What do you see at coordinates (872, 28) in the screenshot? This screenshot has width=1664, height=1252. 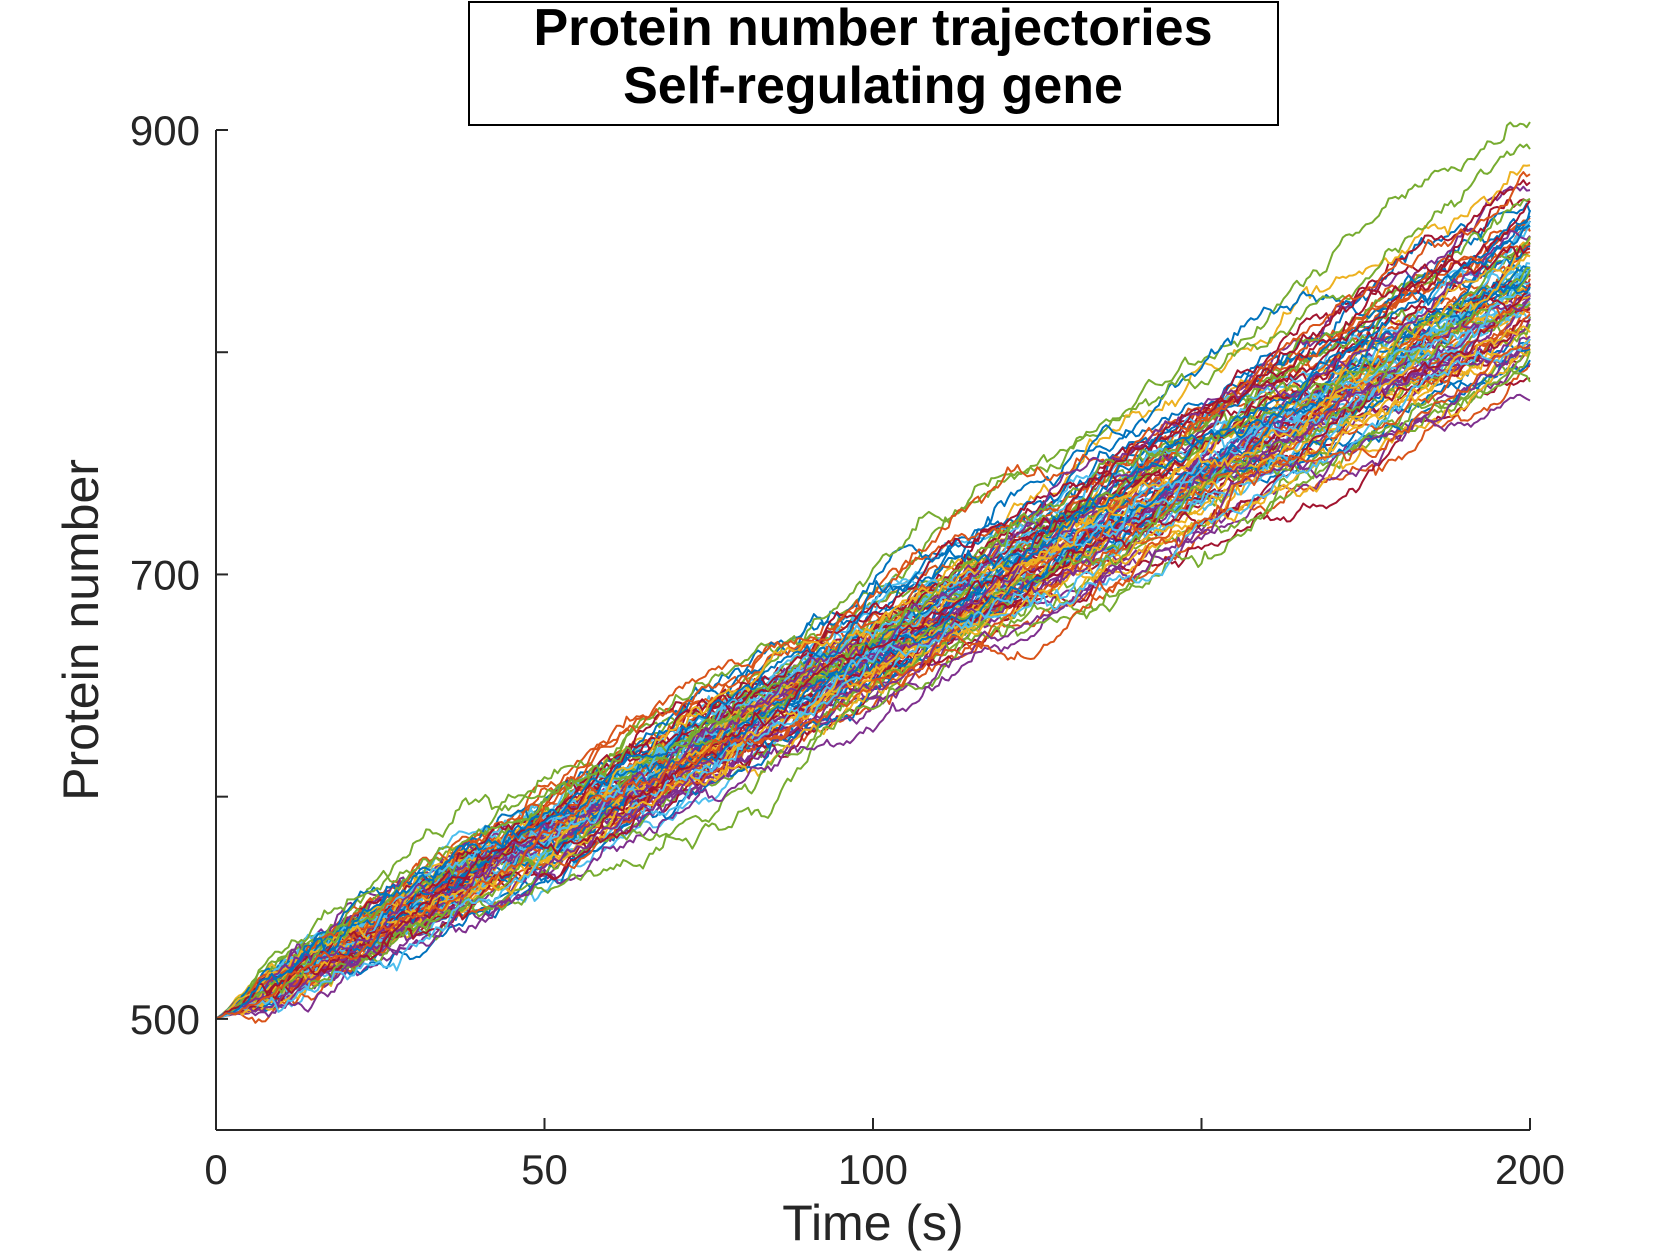 I see `chart-title-line-1: Protein number trajectories` at bounding box center [872, 28].